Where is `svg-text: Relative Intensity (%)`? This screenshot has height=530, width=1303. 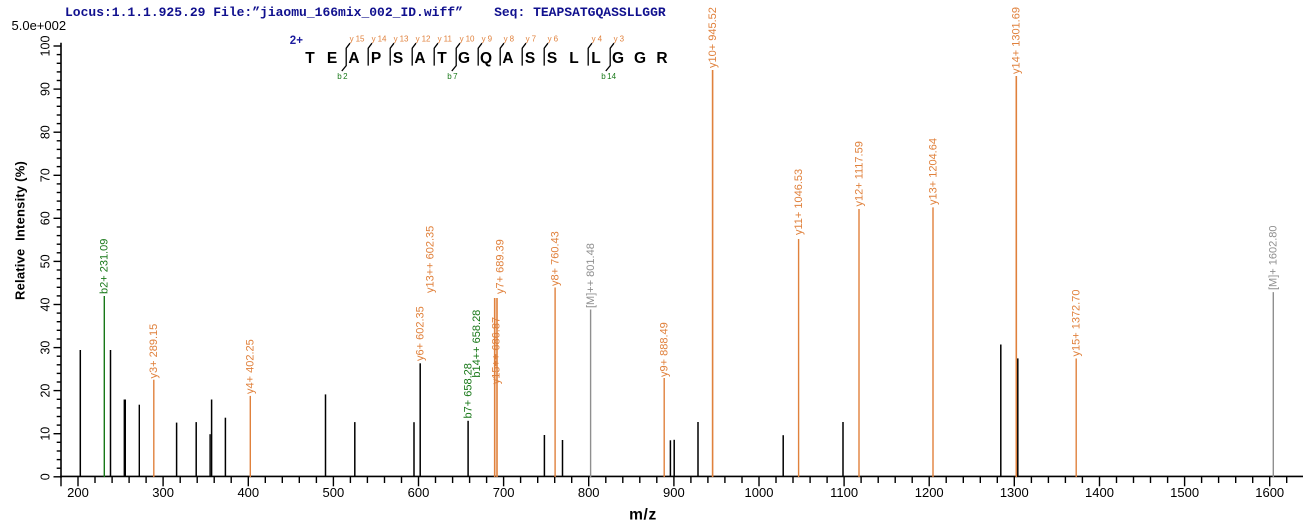
svg-text: Relative Intensity (%) is located at coordinates (20, 230).